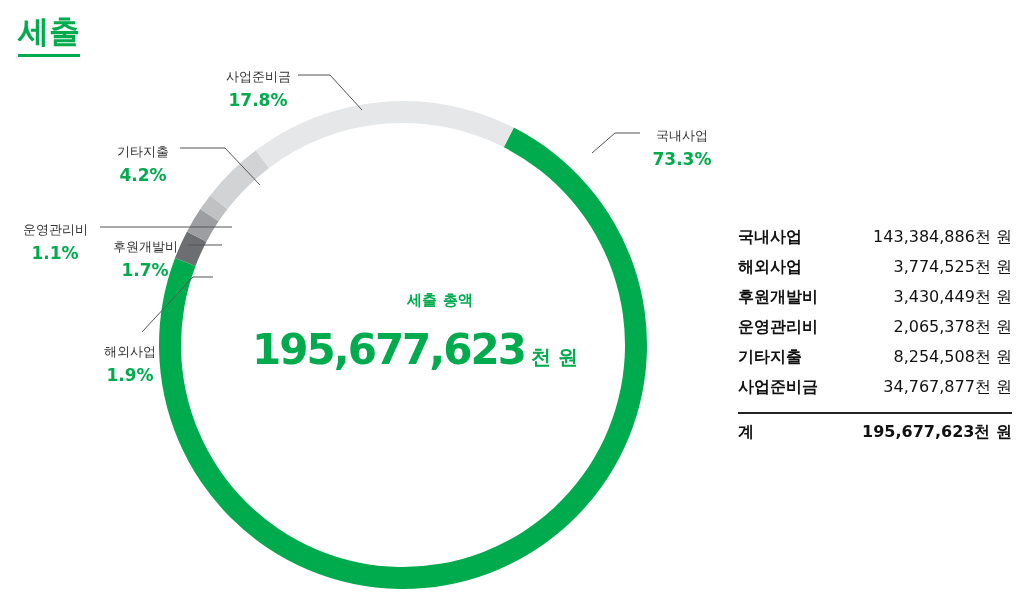 This screenshot has width=1020, height=602. I want to click on slice-label: 운영관리비, so click(55, 229).